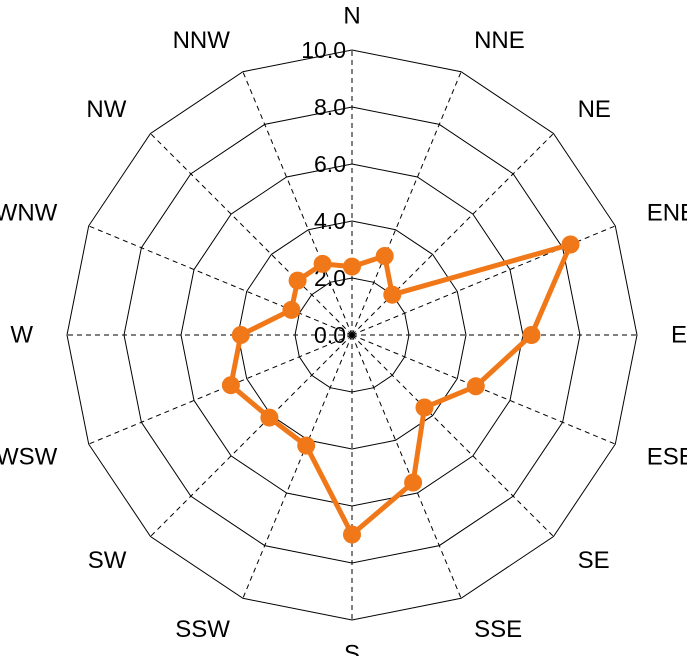 This screenshot has height=656, width=687. Describe the element at coordinates (352, 648) in the screenshot. I see `direction-label: S` at that location.